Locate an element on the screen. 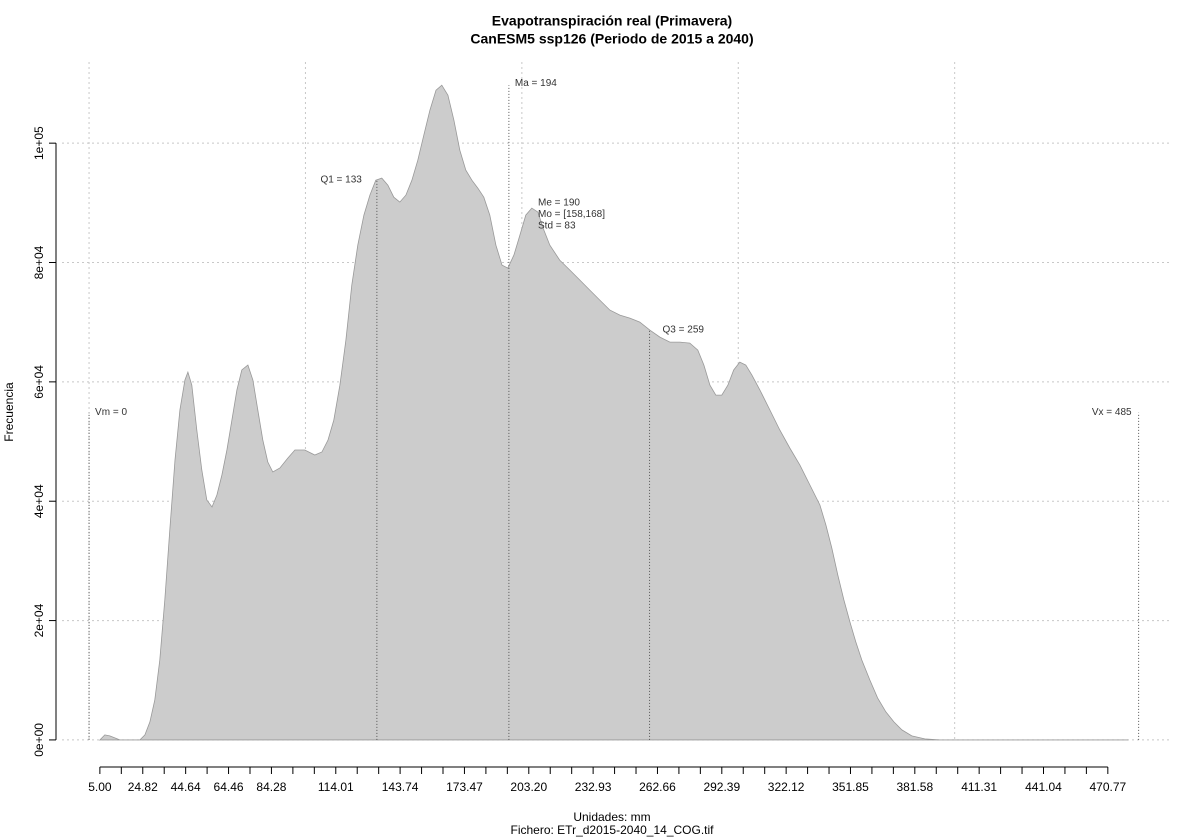 The width and height of the screenshot is (1200, 840). stat-label: Ma = 194 is located at coordinates (536, 83).